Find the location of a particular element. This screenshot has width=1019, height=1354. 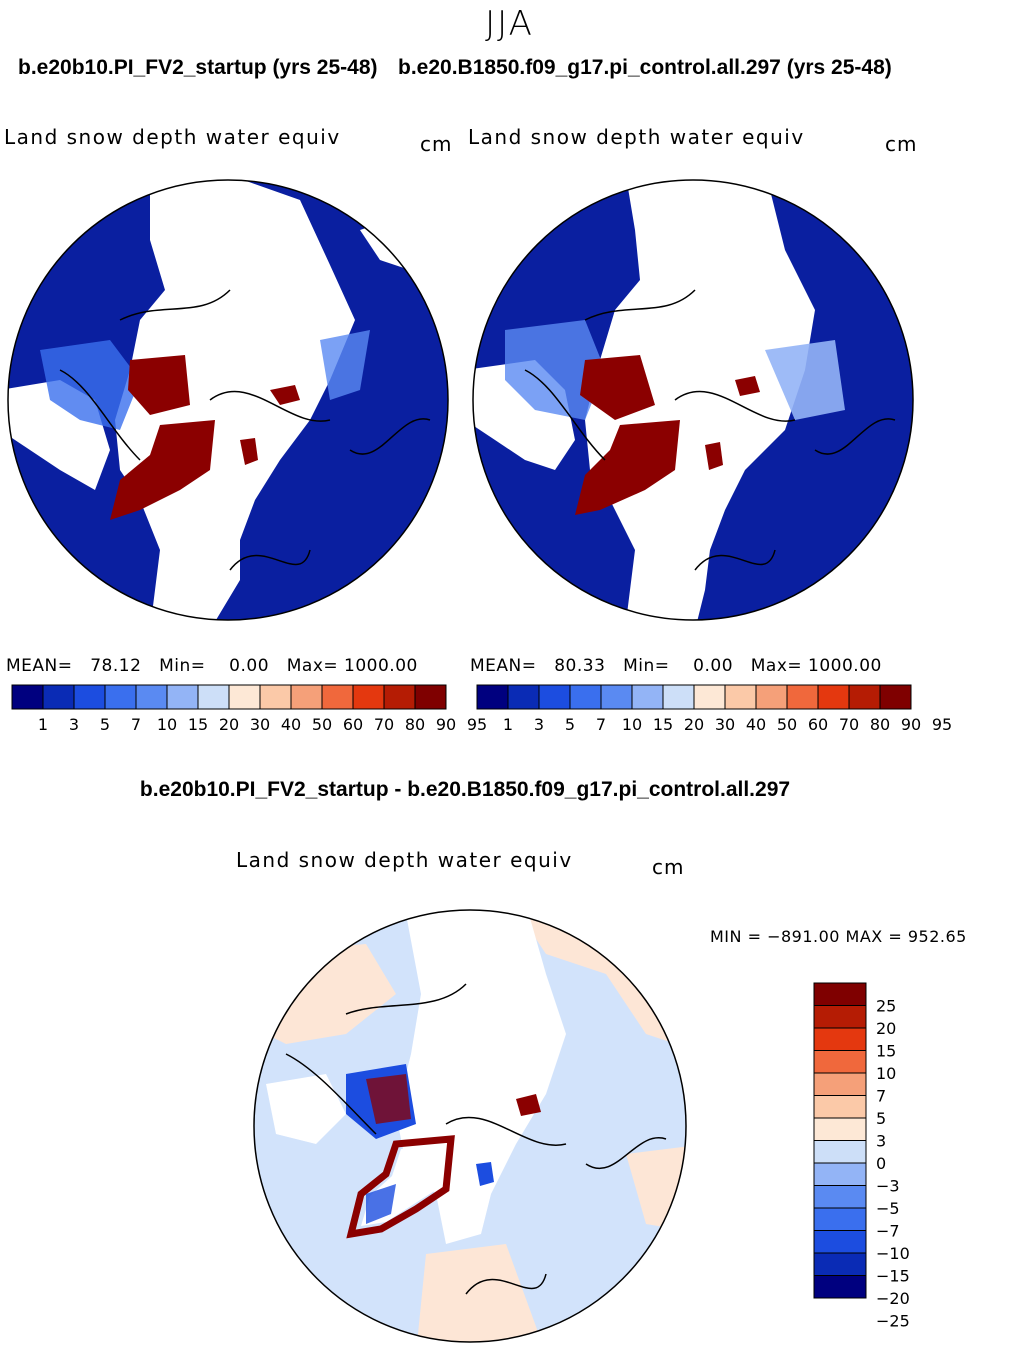

panel2-map-border is located at coordinates (693, 400).